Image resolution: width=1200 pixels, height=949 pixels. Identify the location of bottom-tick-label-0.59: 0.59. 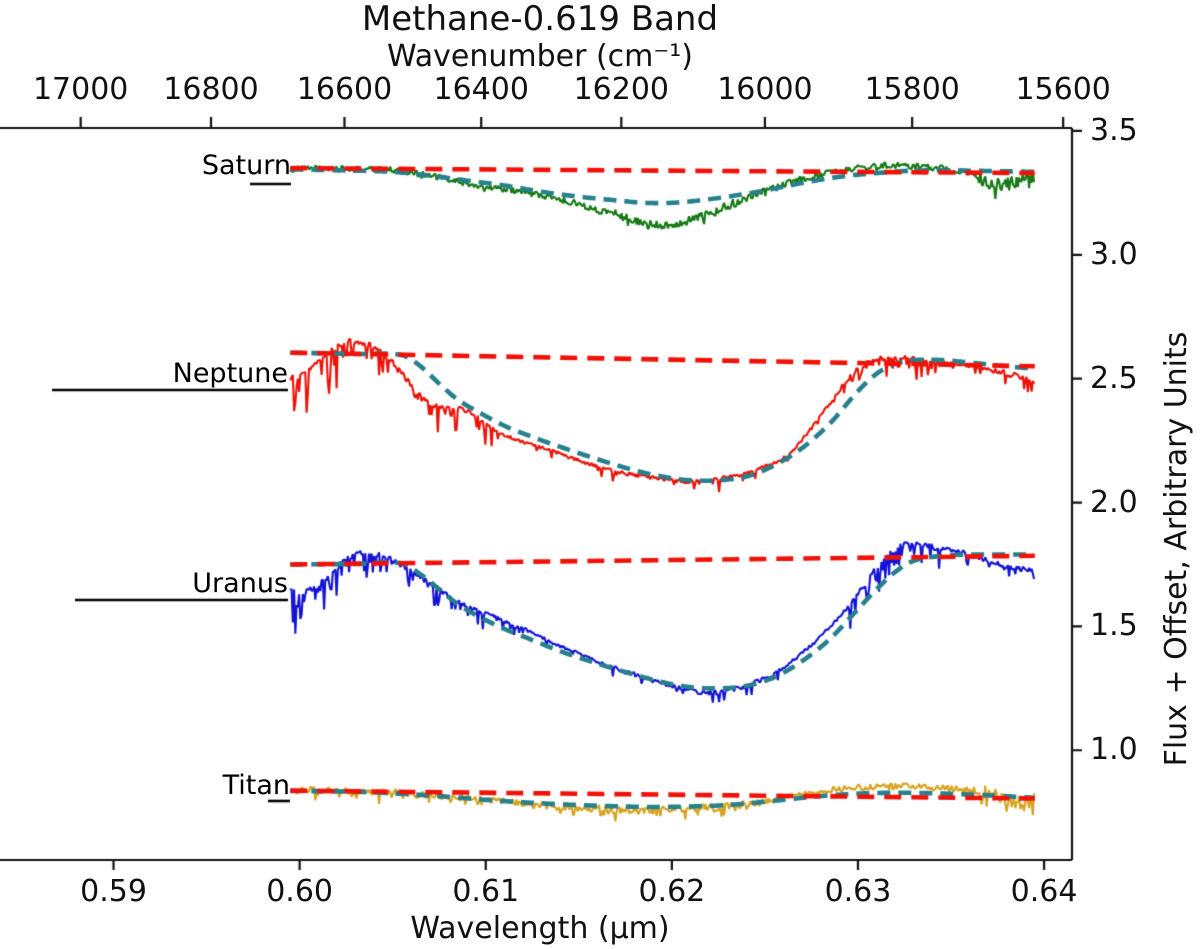
(113, 891).